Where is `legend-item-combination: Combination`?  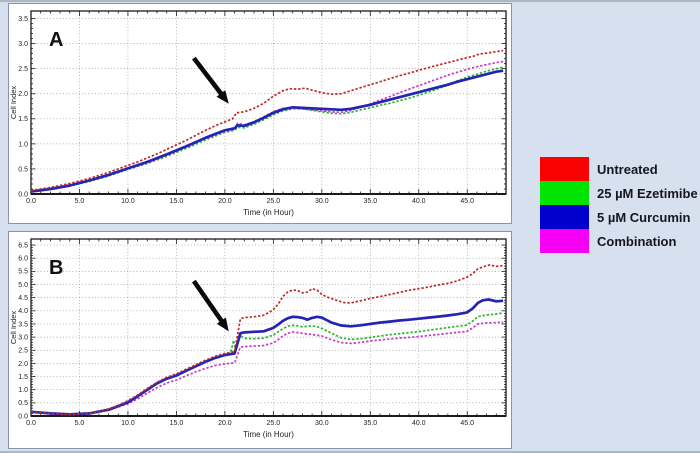 legend-item-combination: Combination is located at coordinates (620, 241).